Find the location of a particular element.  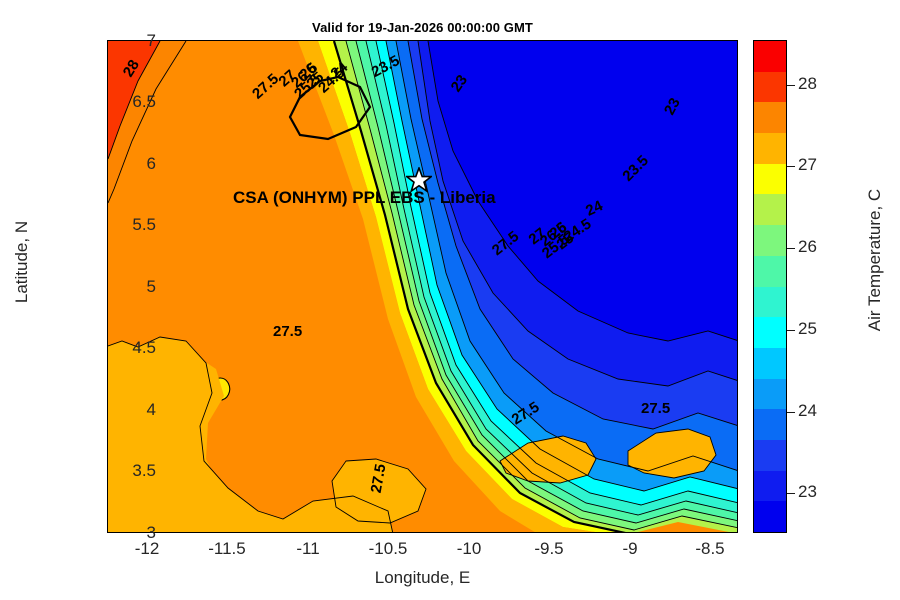

colorbar-tick-label: 23 is located at coordinates (807, 491).